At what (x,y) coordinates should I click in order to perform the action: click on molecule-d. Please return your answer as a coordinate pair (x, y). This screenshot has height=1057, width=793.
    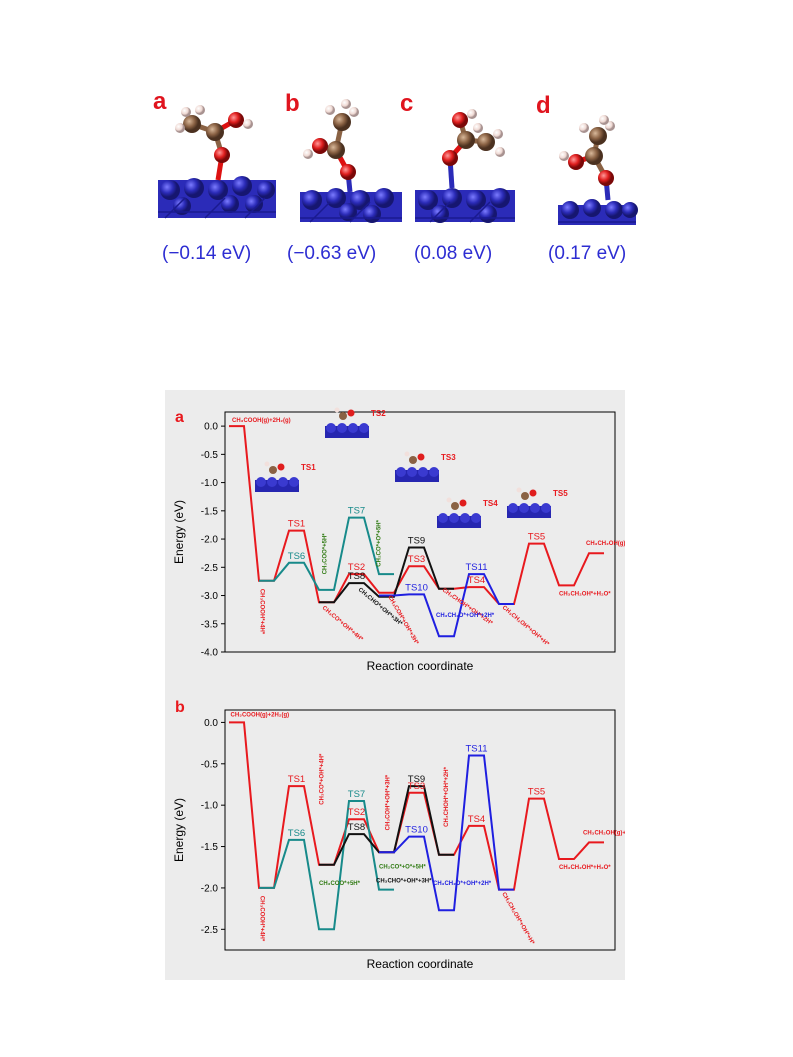
    Looking at the image, I should click on (598, 170).